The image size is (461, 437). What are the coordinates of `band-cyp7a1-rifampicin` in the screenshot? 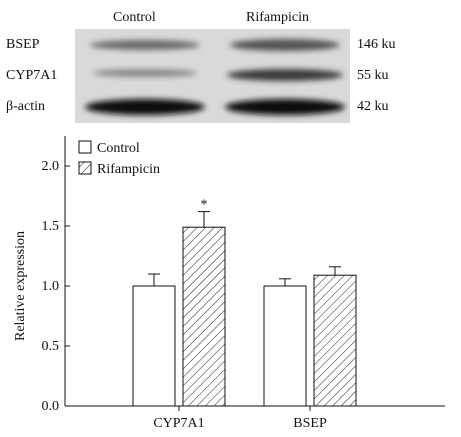 It's located at (285, 75).